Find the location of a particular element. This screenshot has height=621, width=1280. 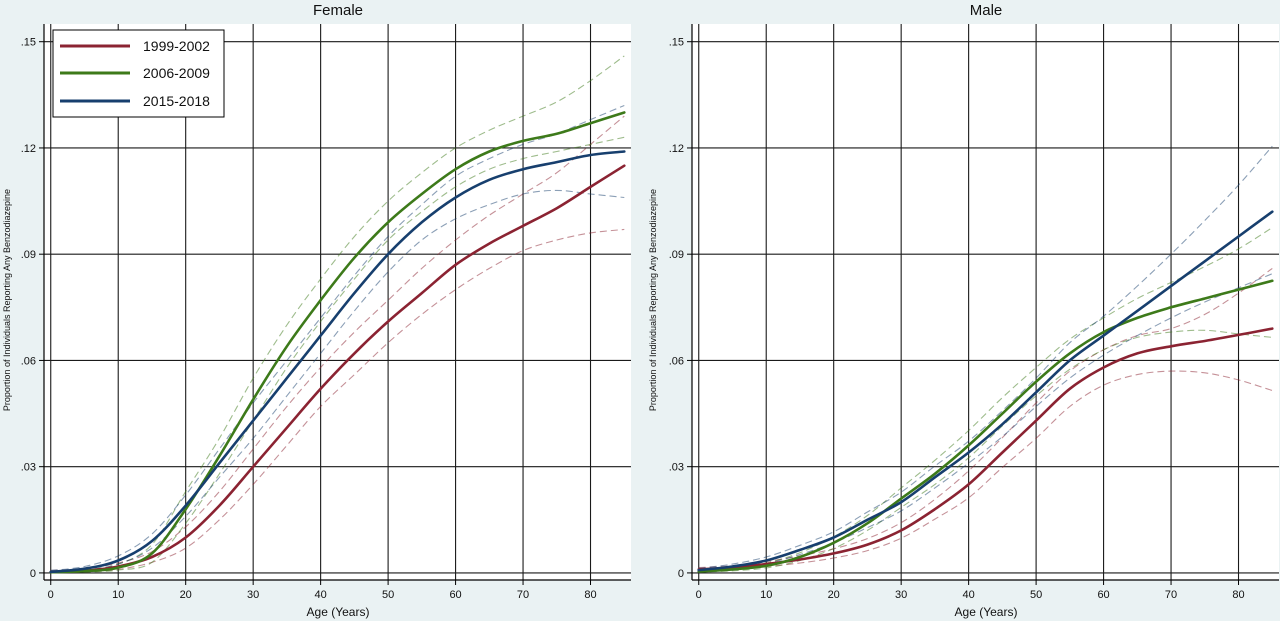

x-axis-title-female: Age (Years) is located at coordinates (338, 612).